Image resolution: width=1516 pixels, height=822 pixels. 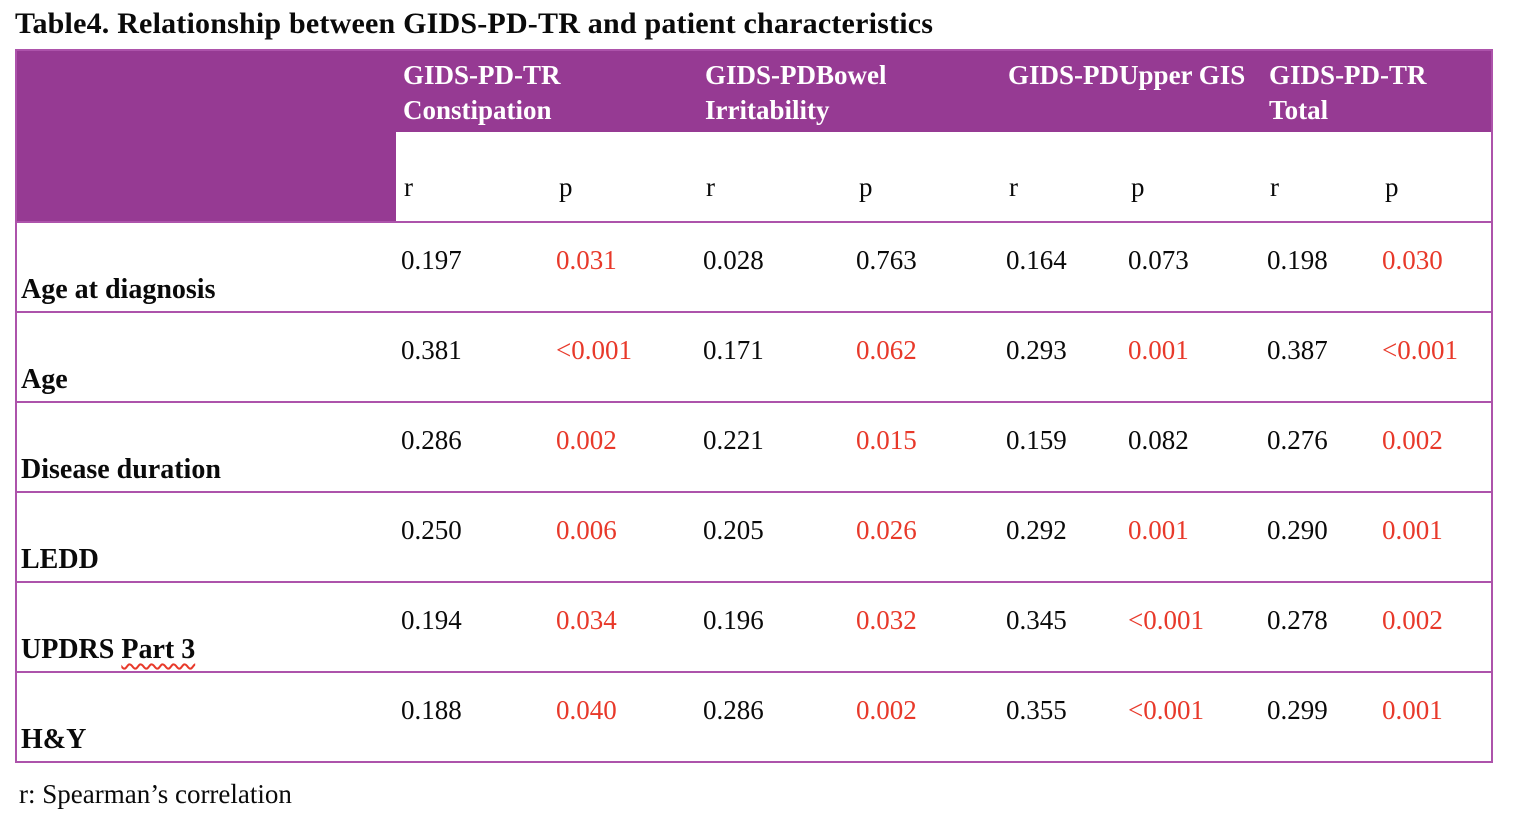 I want to click on p-value-cell: 0.040, so click(x=625, y=717).